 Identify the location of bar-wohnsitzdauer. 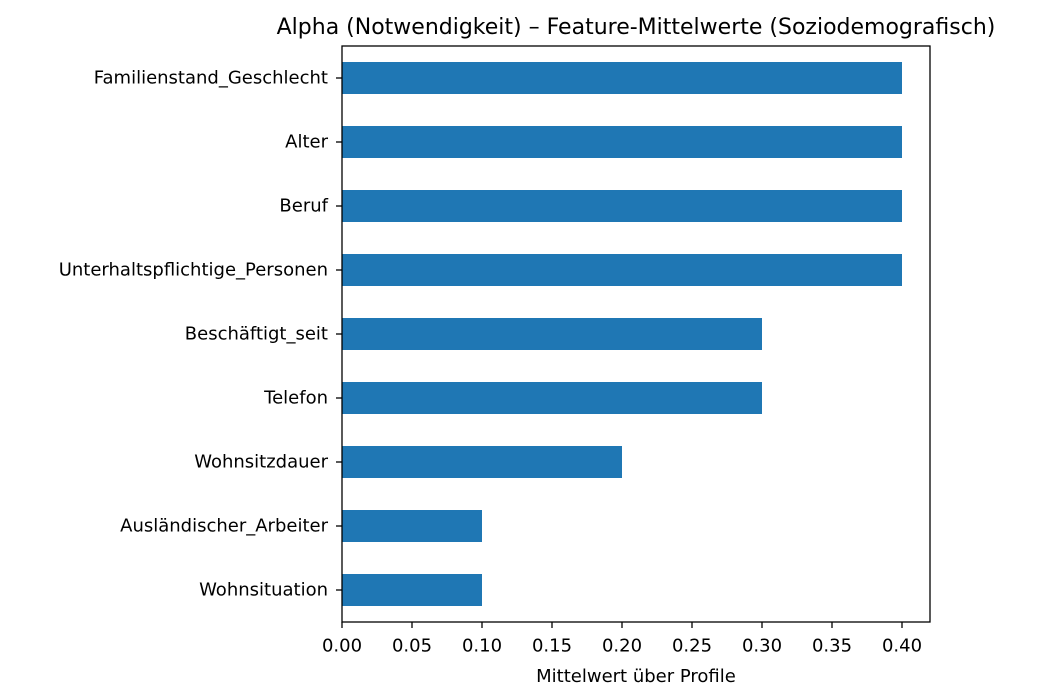
(482, 462).